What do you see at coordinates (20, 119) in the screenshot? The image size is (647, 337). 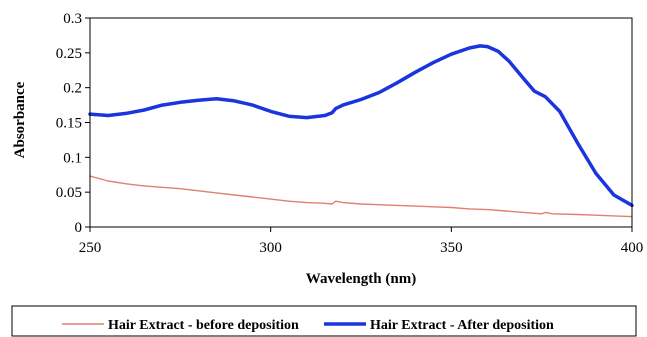 I see `y-axis-title: Absorbance` at bounding box center [20, 119].